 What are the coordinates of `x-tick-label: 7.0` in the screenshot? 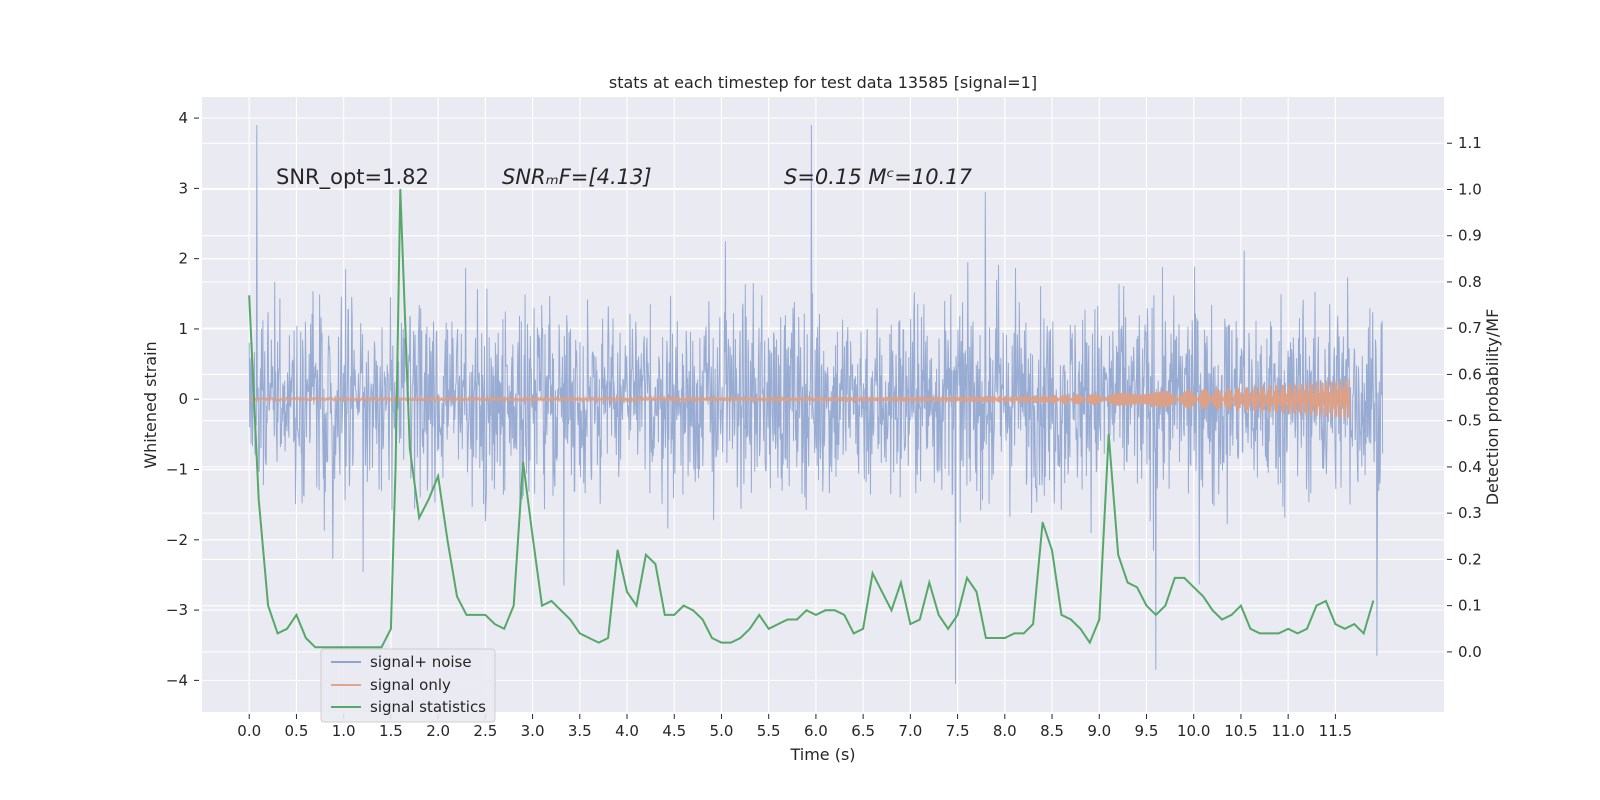 It's located at (910, 731).